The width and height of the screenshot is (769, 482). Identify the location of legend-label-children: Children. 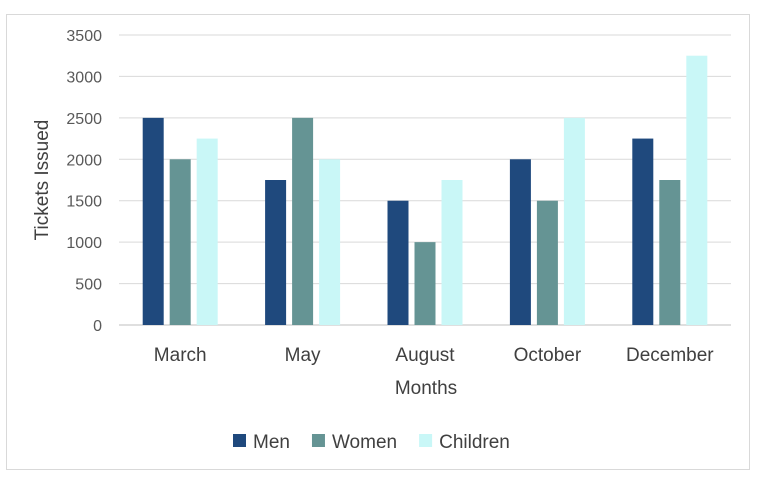
(474, 442).